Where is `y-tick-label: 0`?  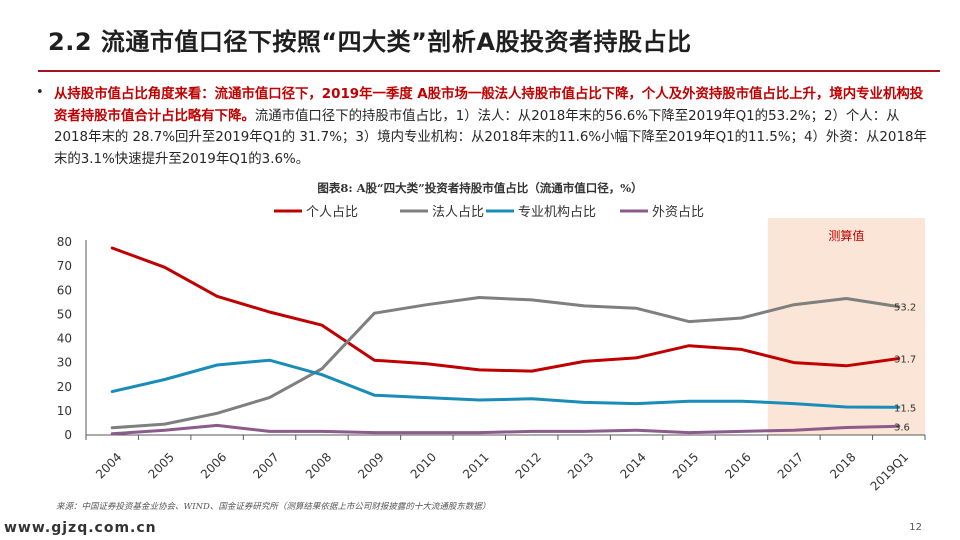 y-tick-label: 0 is located at coordinates (68, 435).